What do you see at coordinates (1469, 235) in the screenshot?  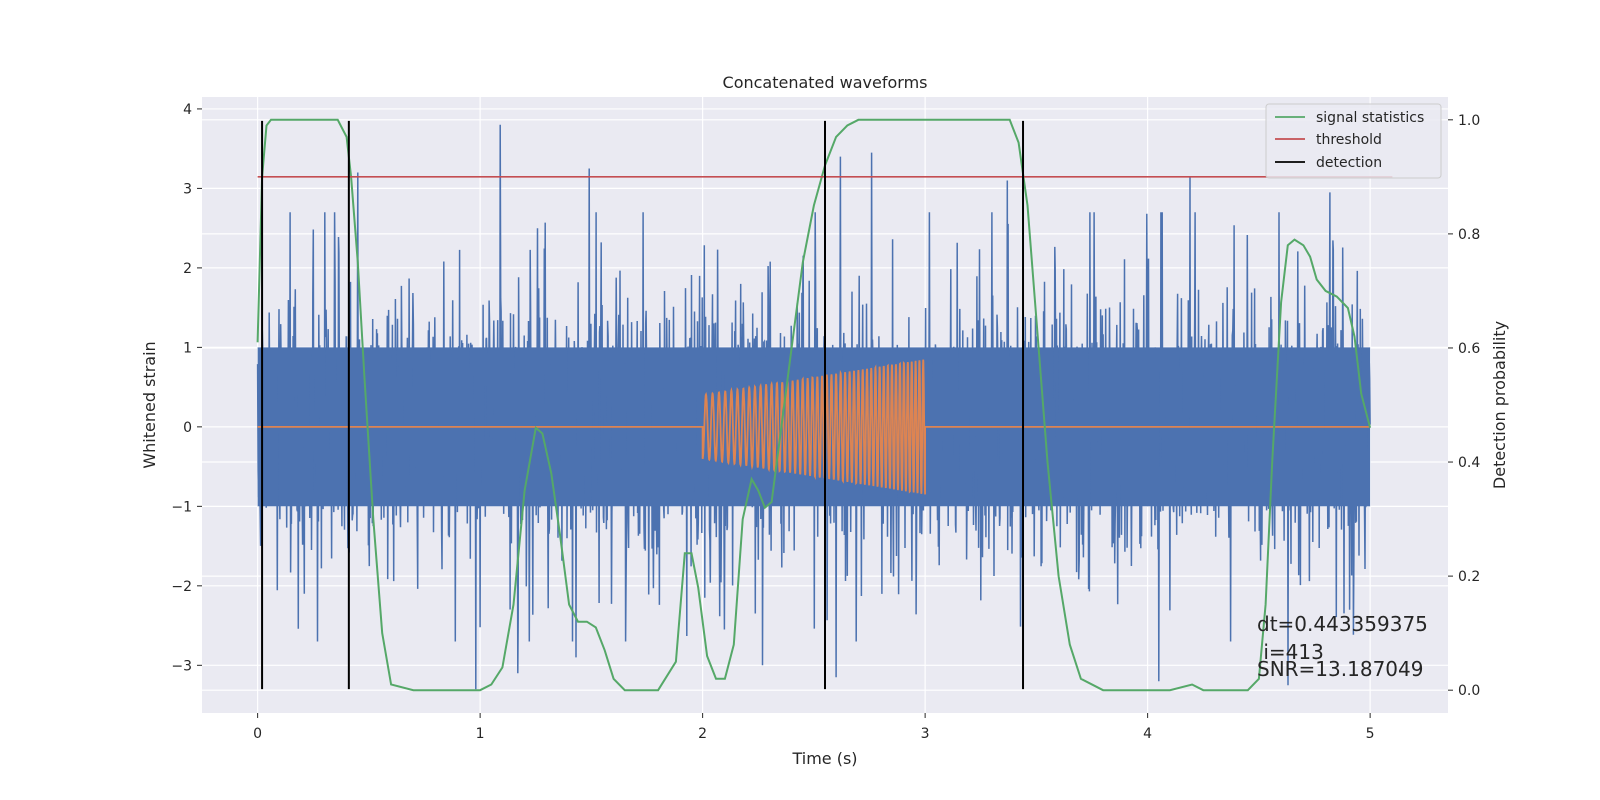 I see `y2-tick-label: 0.8` at bounding box center [1469, 235].